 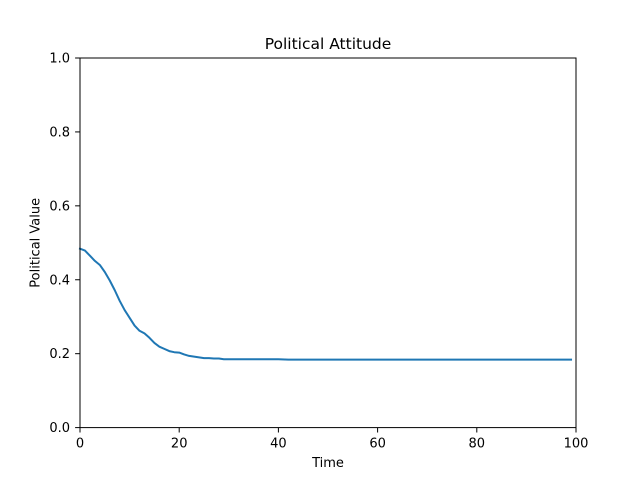 What do you see at coordinates (179, 444) in the screenshot?
I see `x-tick-label: 20` at bounding box center [179, 444].